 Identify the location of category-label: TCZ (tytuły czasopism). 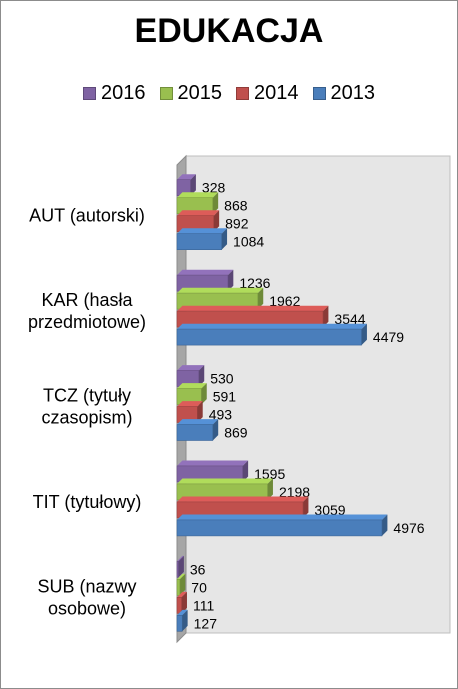
(86, 407).